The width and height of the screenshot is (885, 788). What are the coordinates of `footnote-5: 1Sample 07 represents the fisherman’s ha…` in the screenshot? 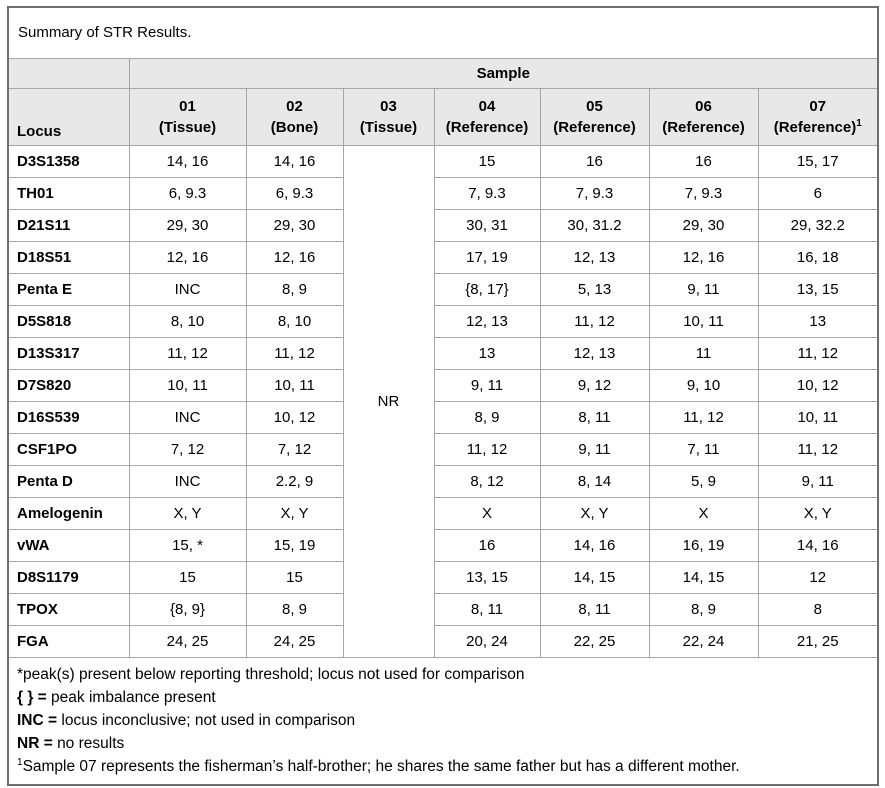 It's located at (378, 765).